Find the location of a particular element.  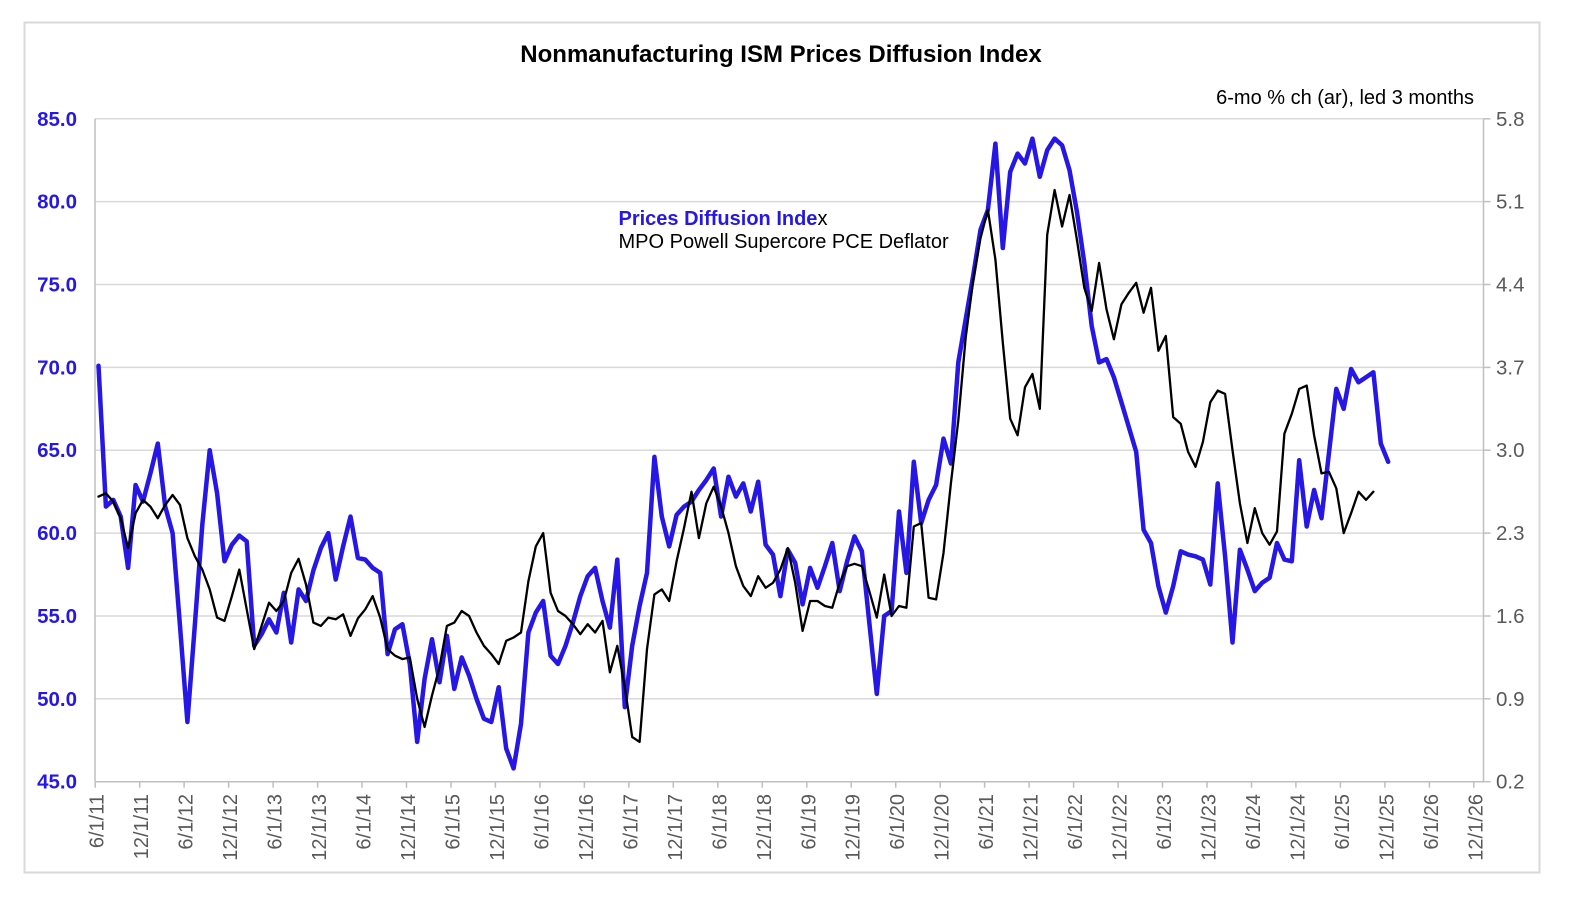

svg-text: 6/1/26 is located at coordinates (1432, 822).